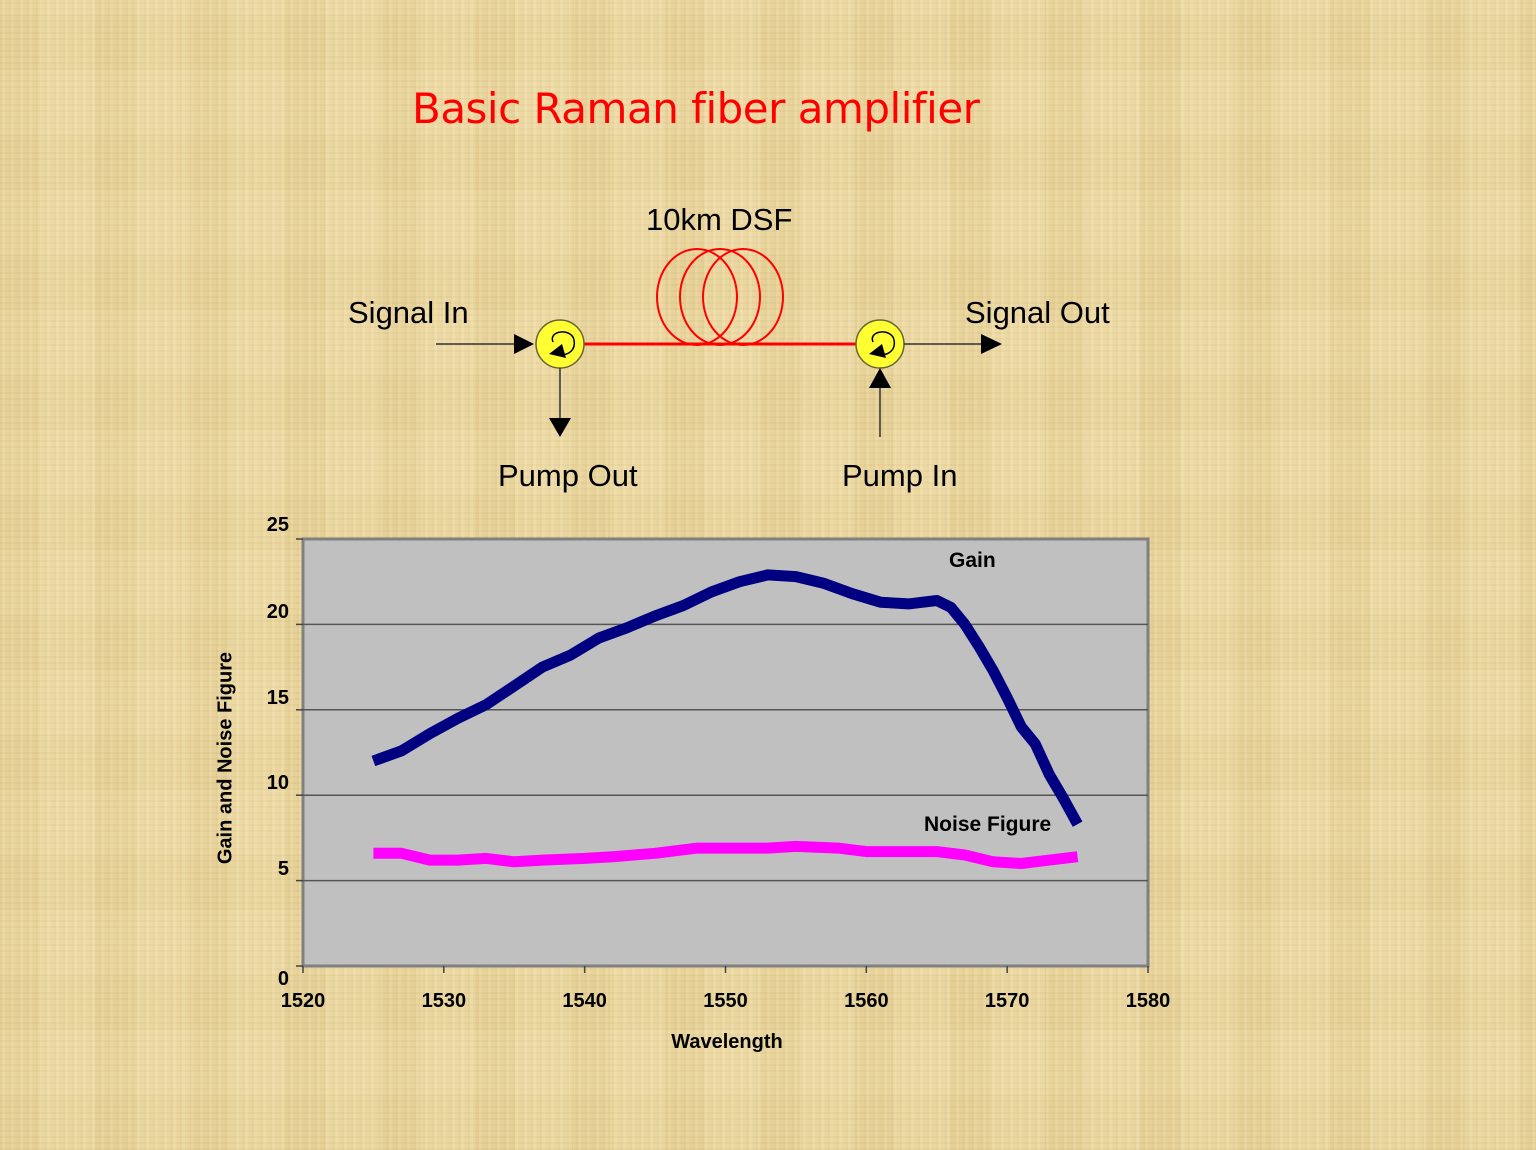 This screenshot has height=1150, width=1536. I want to click on signal-out-label: Signal Out, so click(1037, 312).